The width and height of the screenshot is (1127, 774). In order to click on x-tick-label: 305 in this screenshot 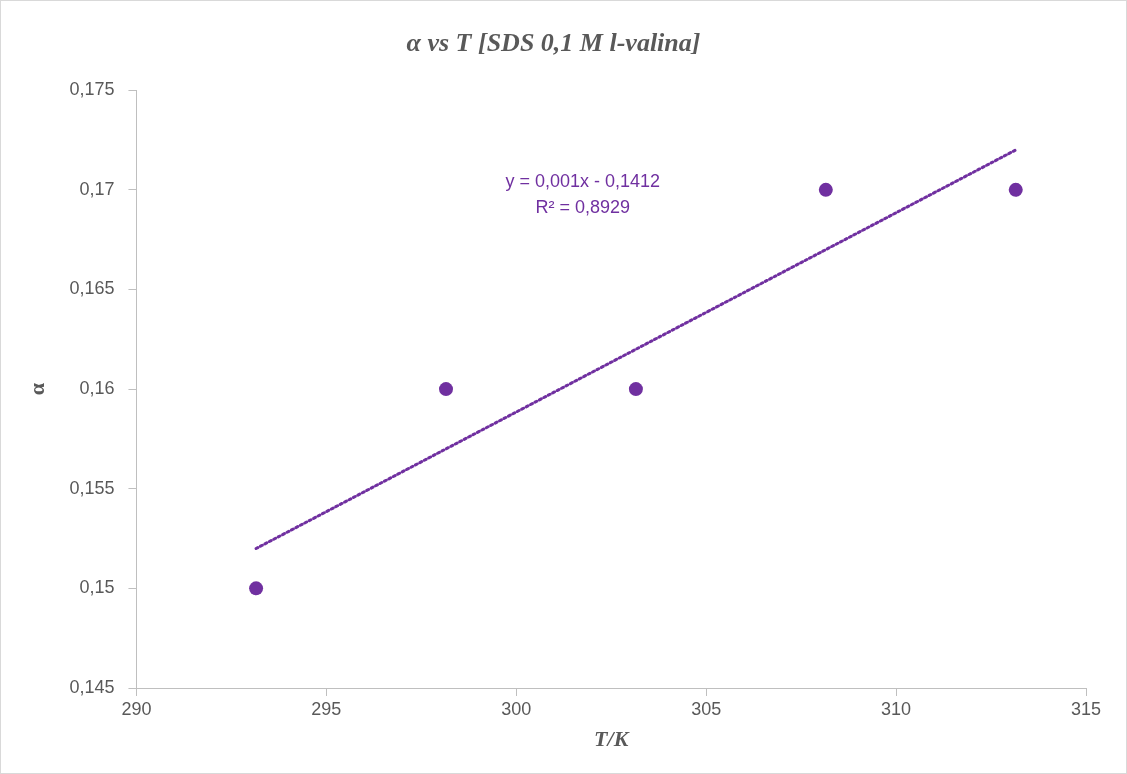, I will do `click(706, 708)`.